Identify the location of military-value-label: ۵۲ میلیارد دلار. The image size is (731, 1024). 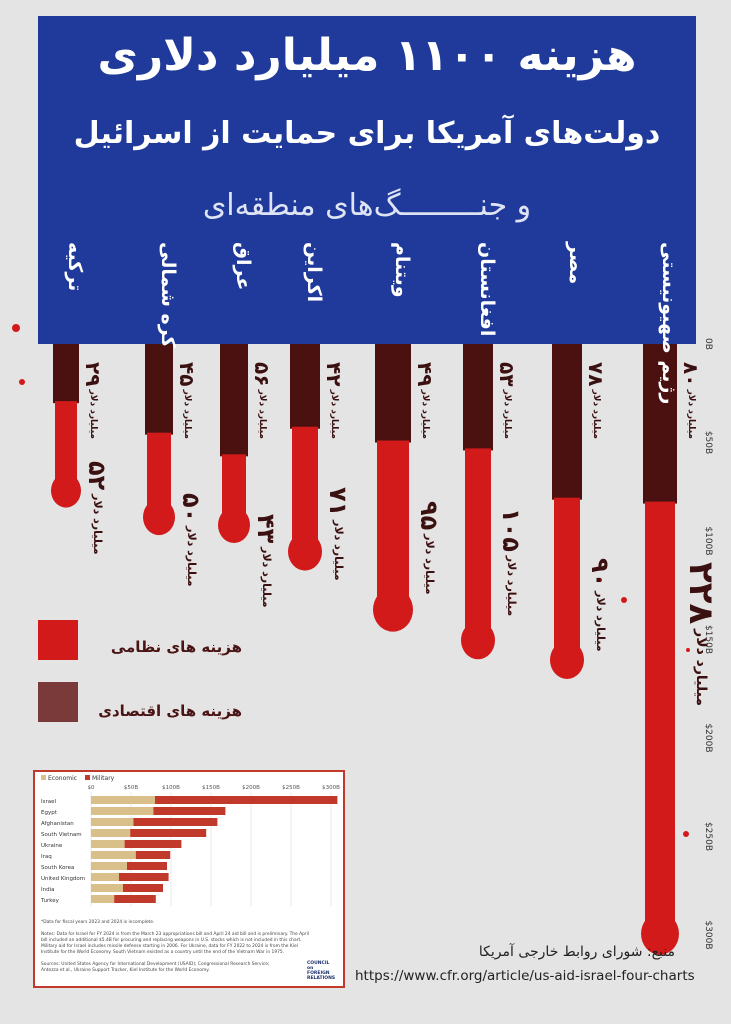
(97, 508).